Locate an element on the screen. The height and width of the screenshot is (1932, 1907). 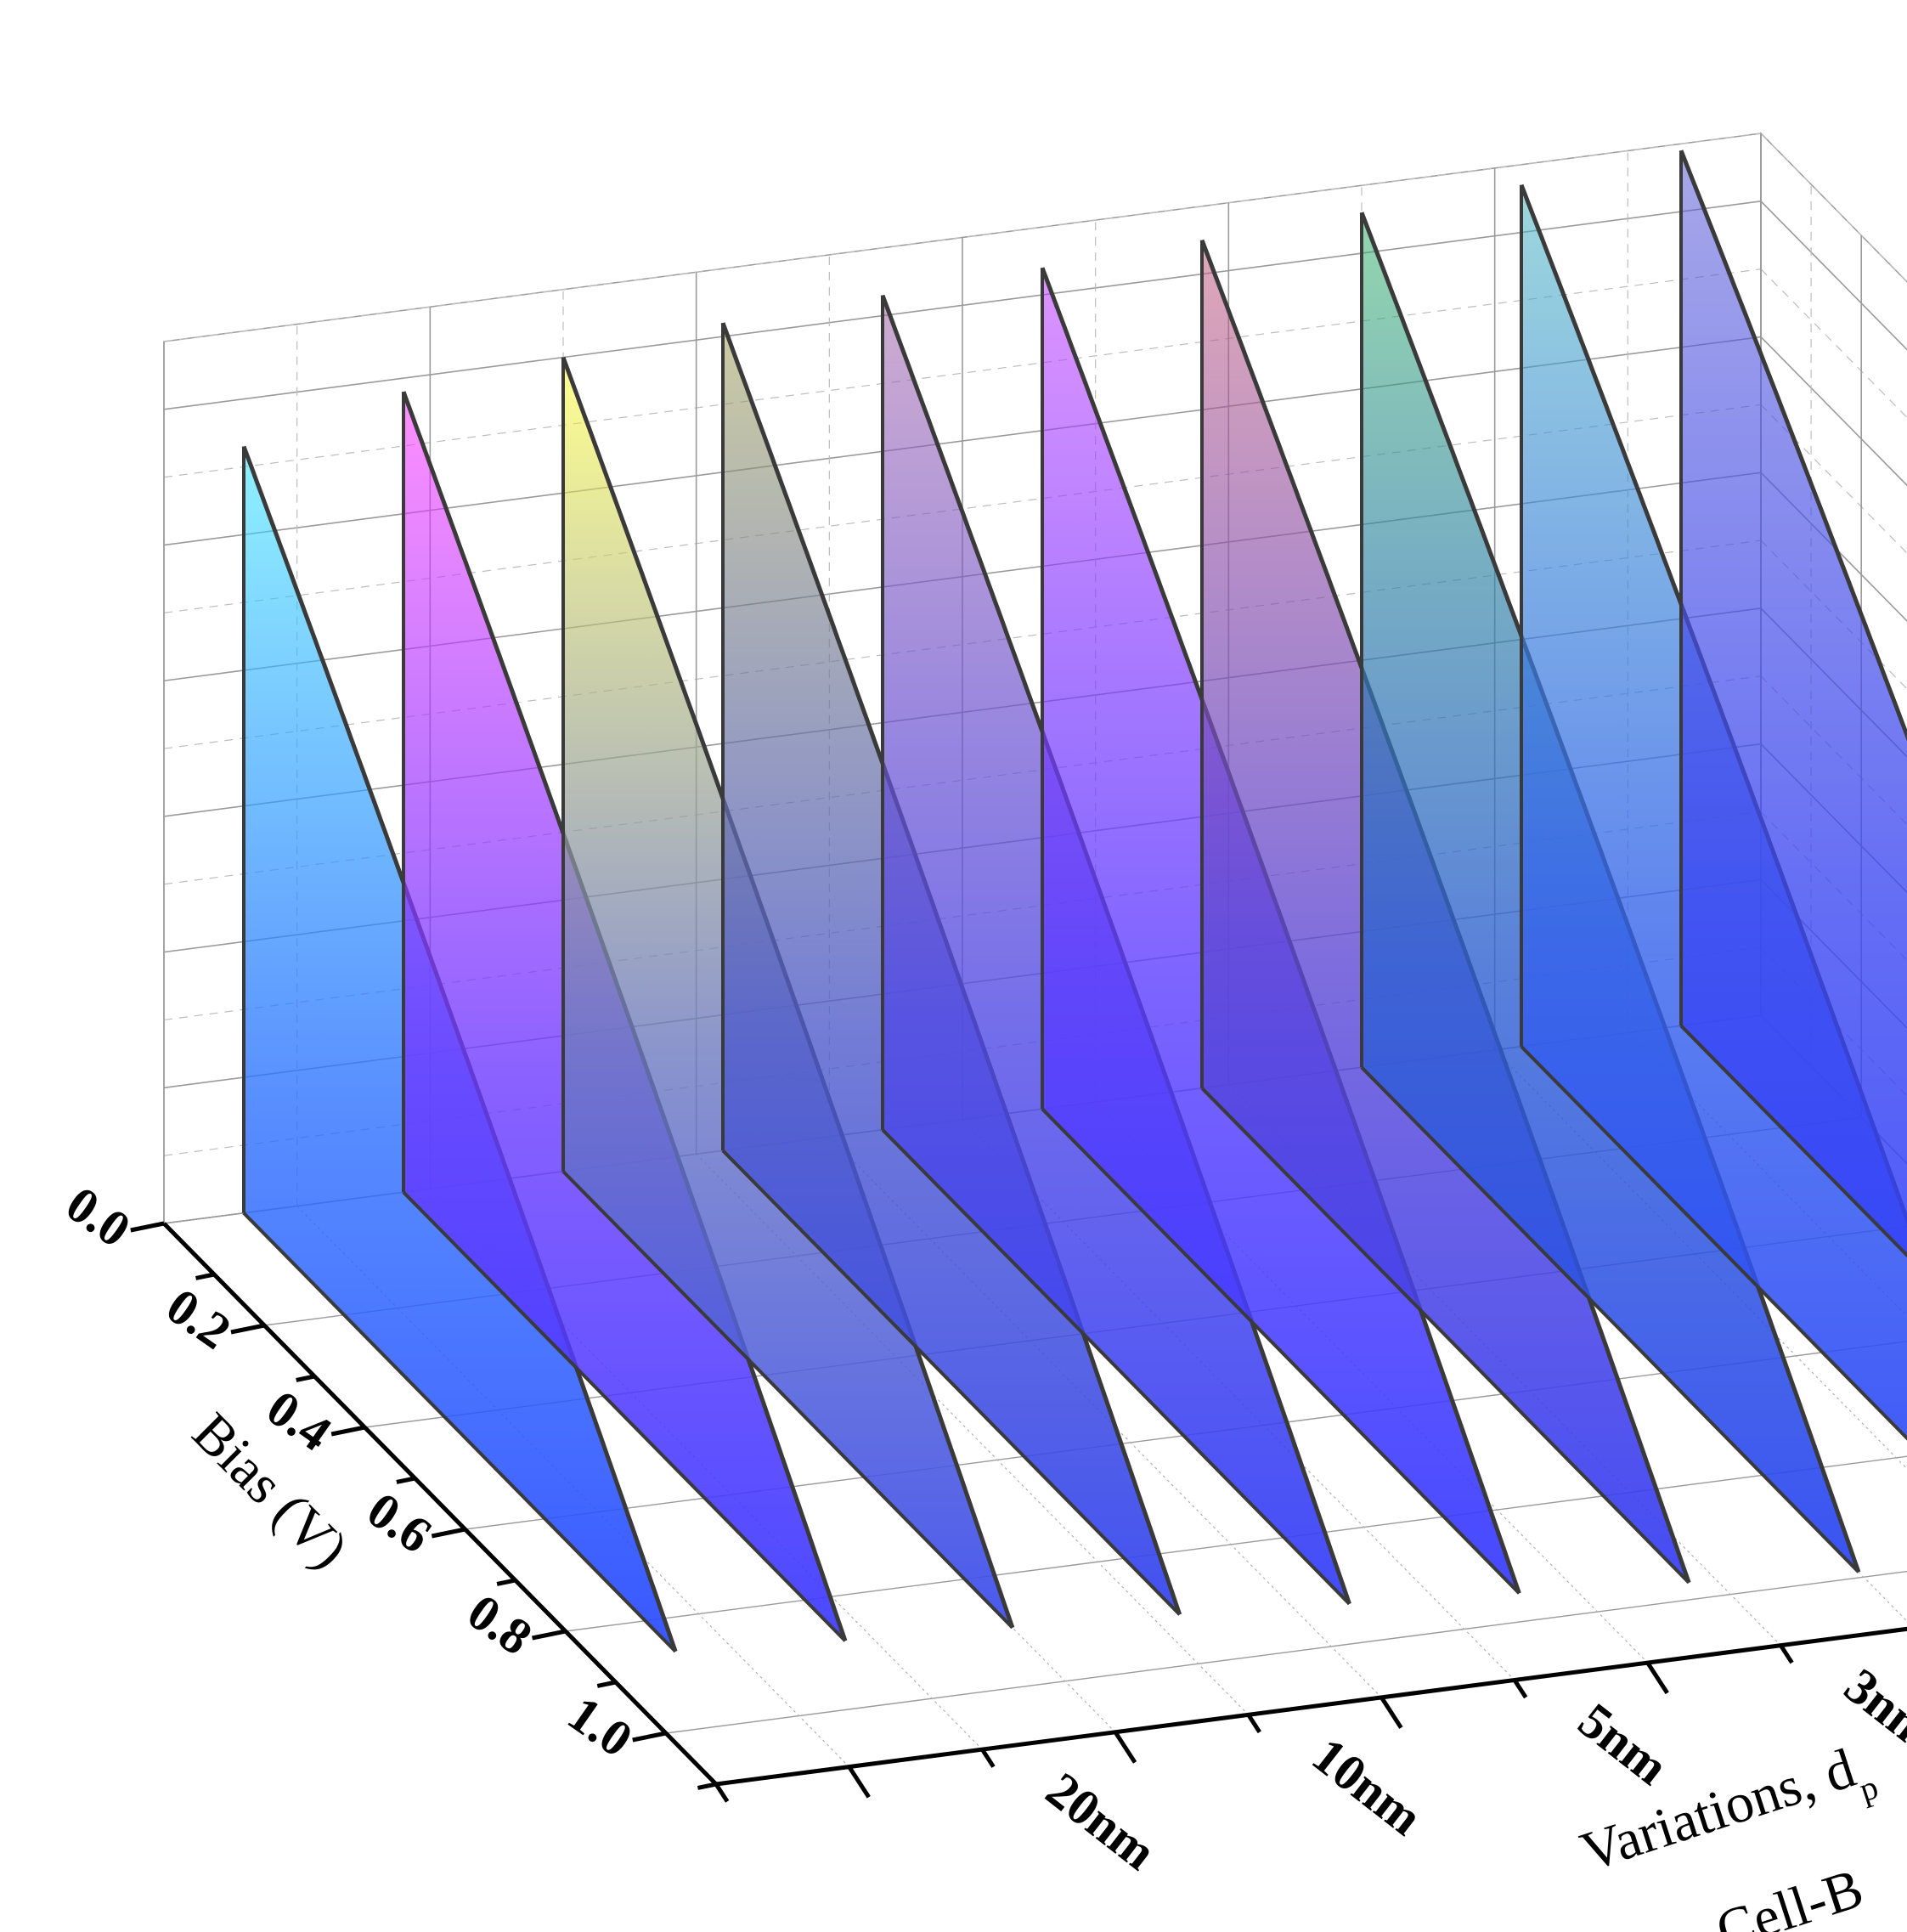
bias-axis-line is located at coordinates (440, 1504).